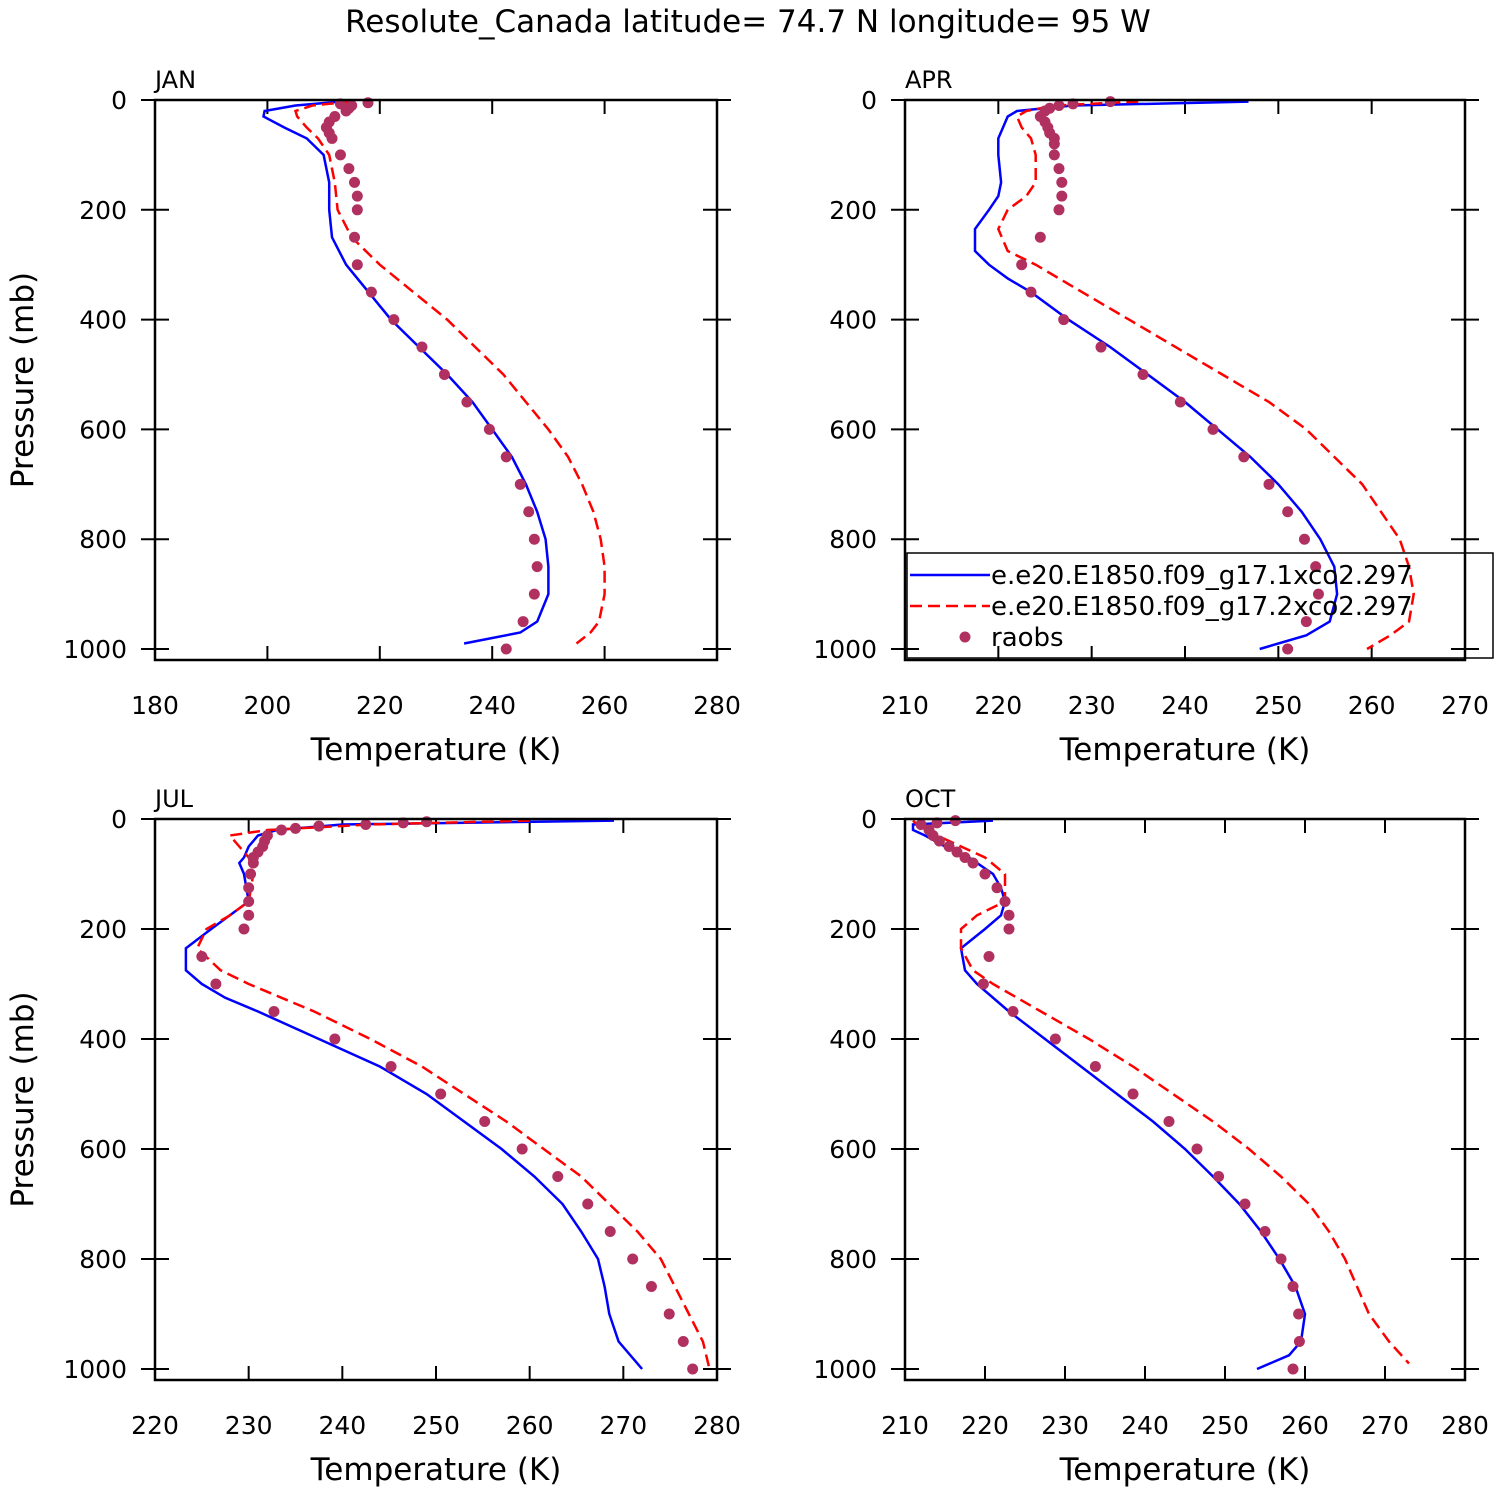 This screenshot has width=1500, height=1492. I want to click on legend-swatch, so click(965, 637).